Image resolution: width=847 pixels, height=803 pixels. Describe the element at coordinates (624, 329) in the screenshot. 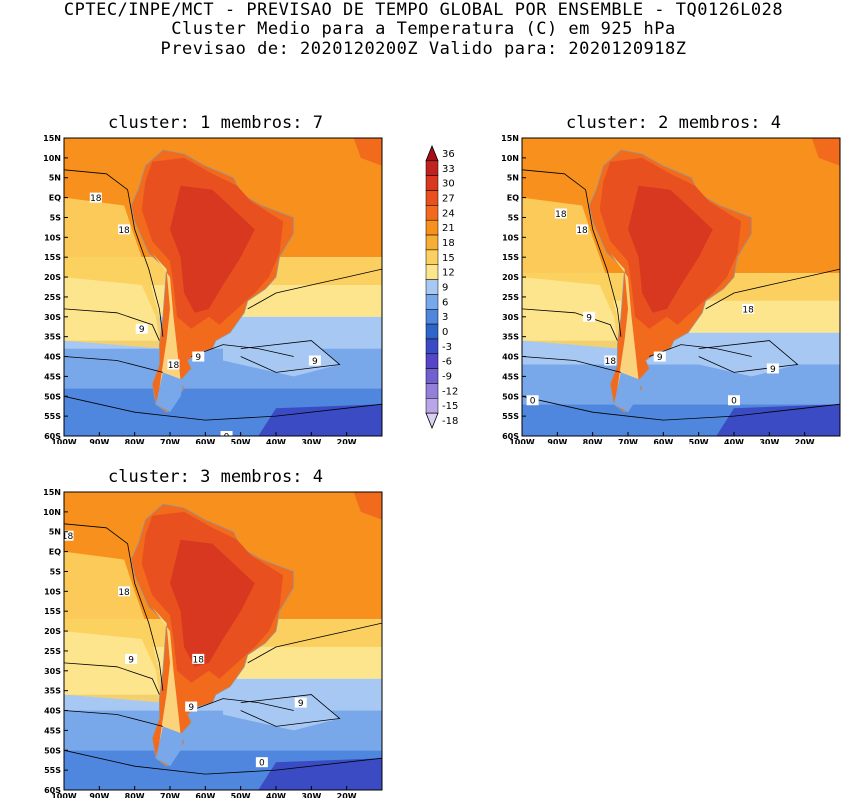

I see `andes-region` at that location.